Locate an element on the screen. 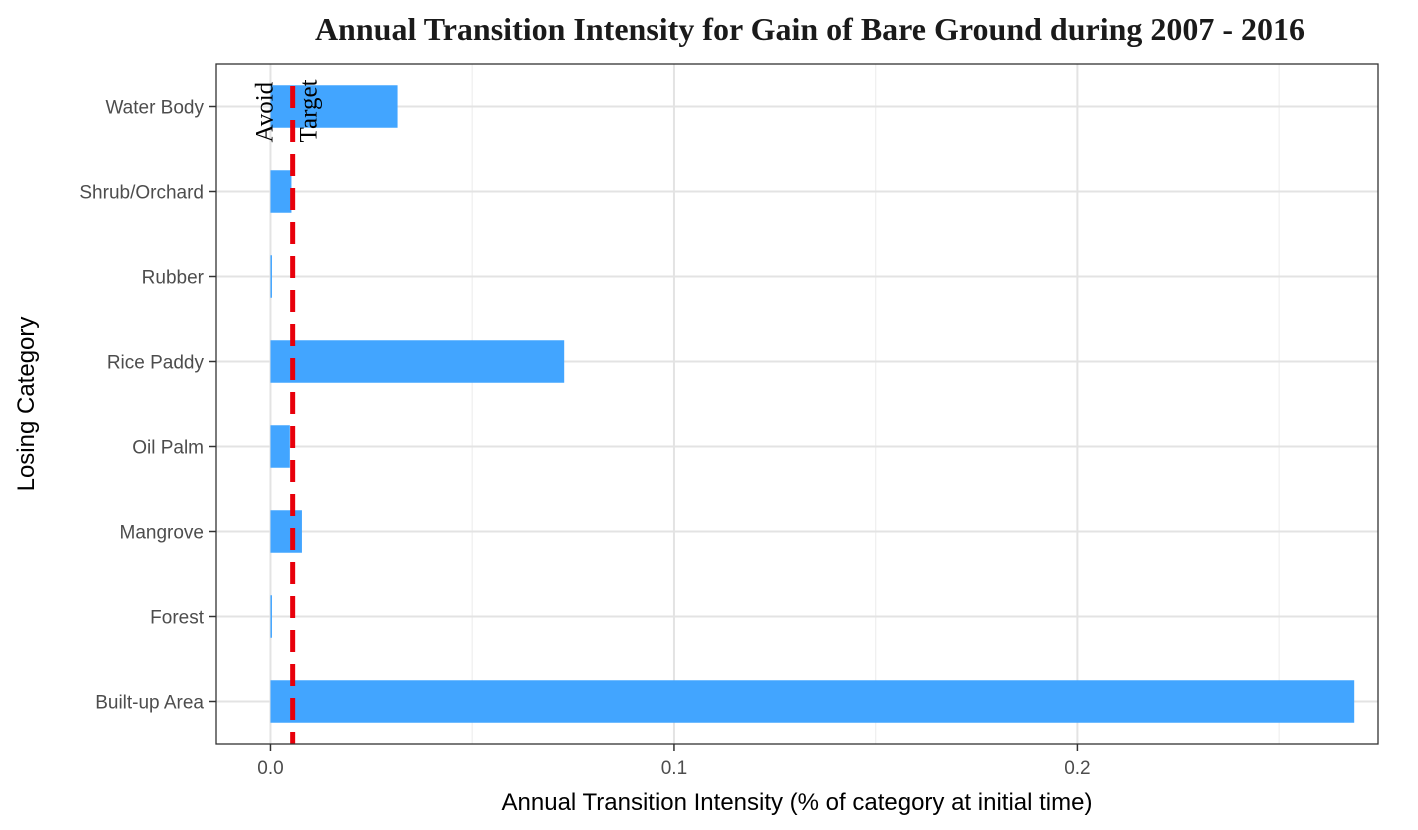  x-tick-label: 0.1 is located at coordinates (674, 768).